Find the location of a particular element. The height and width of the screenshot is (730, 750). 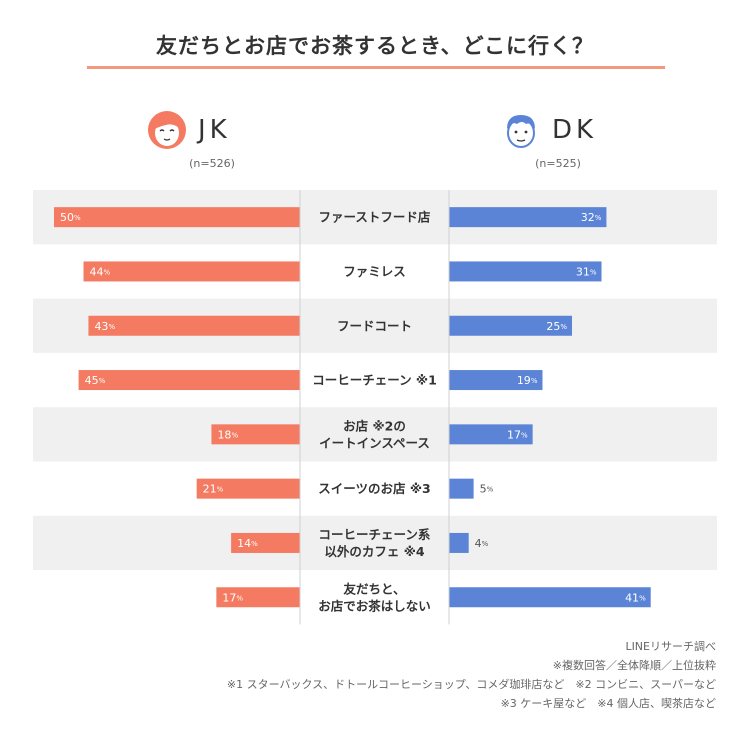

category-label: コーヒーチェーン ※1 is located at coordinates (374, 380).